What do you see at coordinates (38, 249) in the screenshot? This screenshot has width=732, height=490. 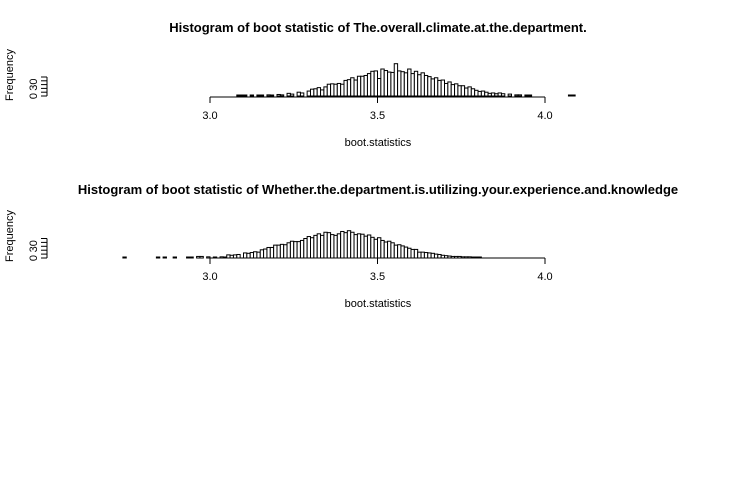 I see `y-axis: 0 30` at bounding box center [38, 249].